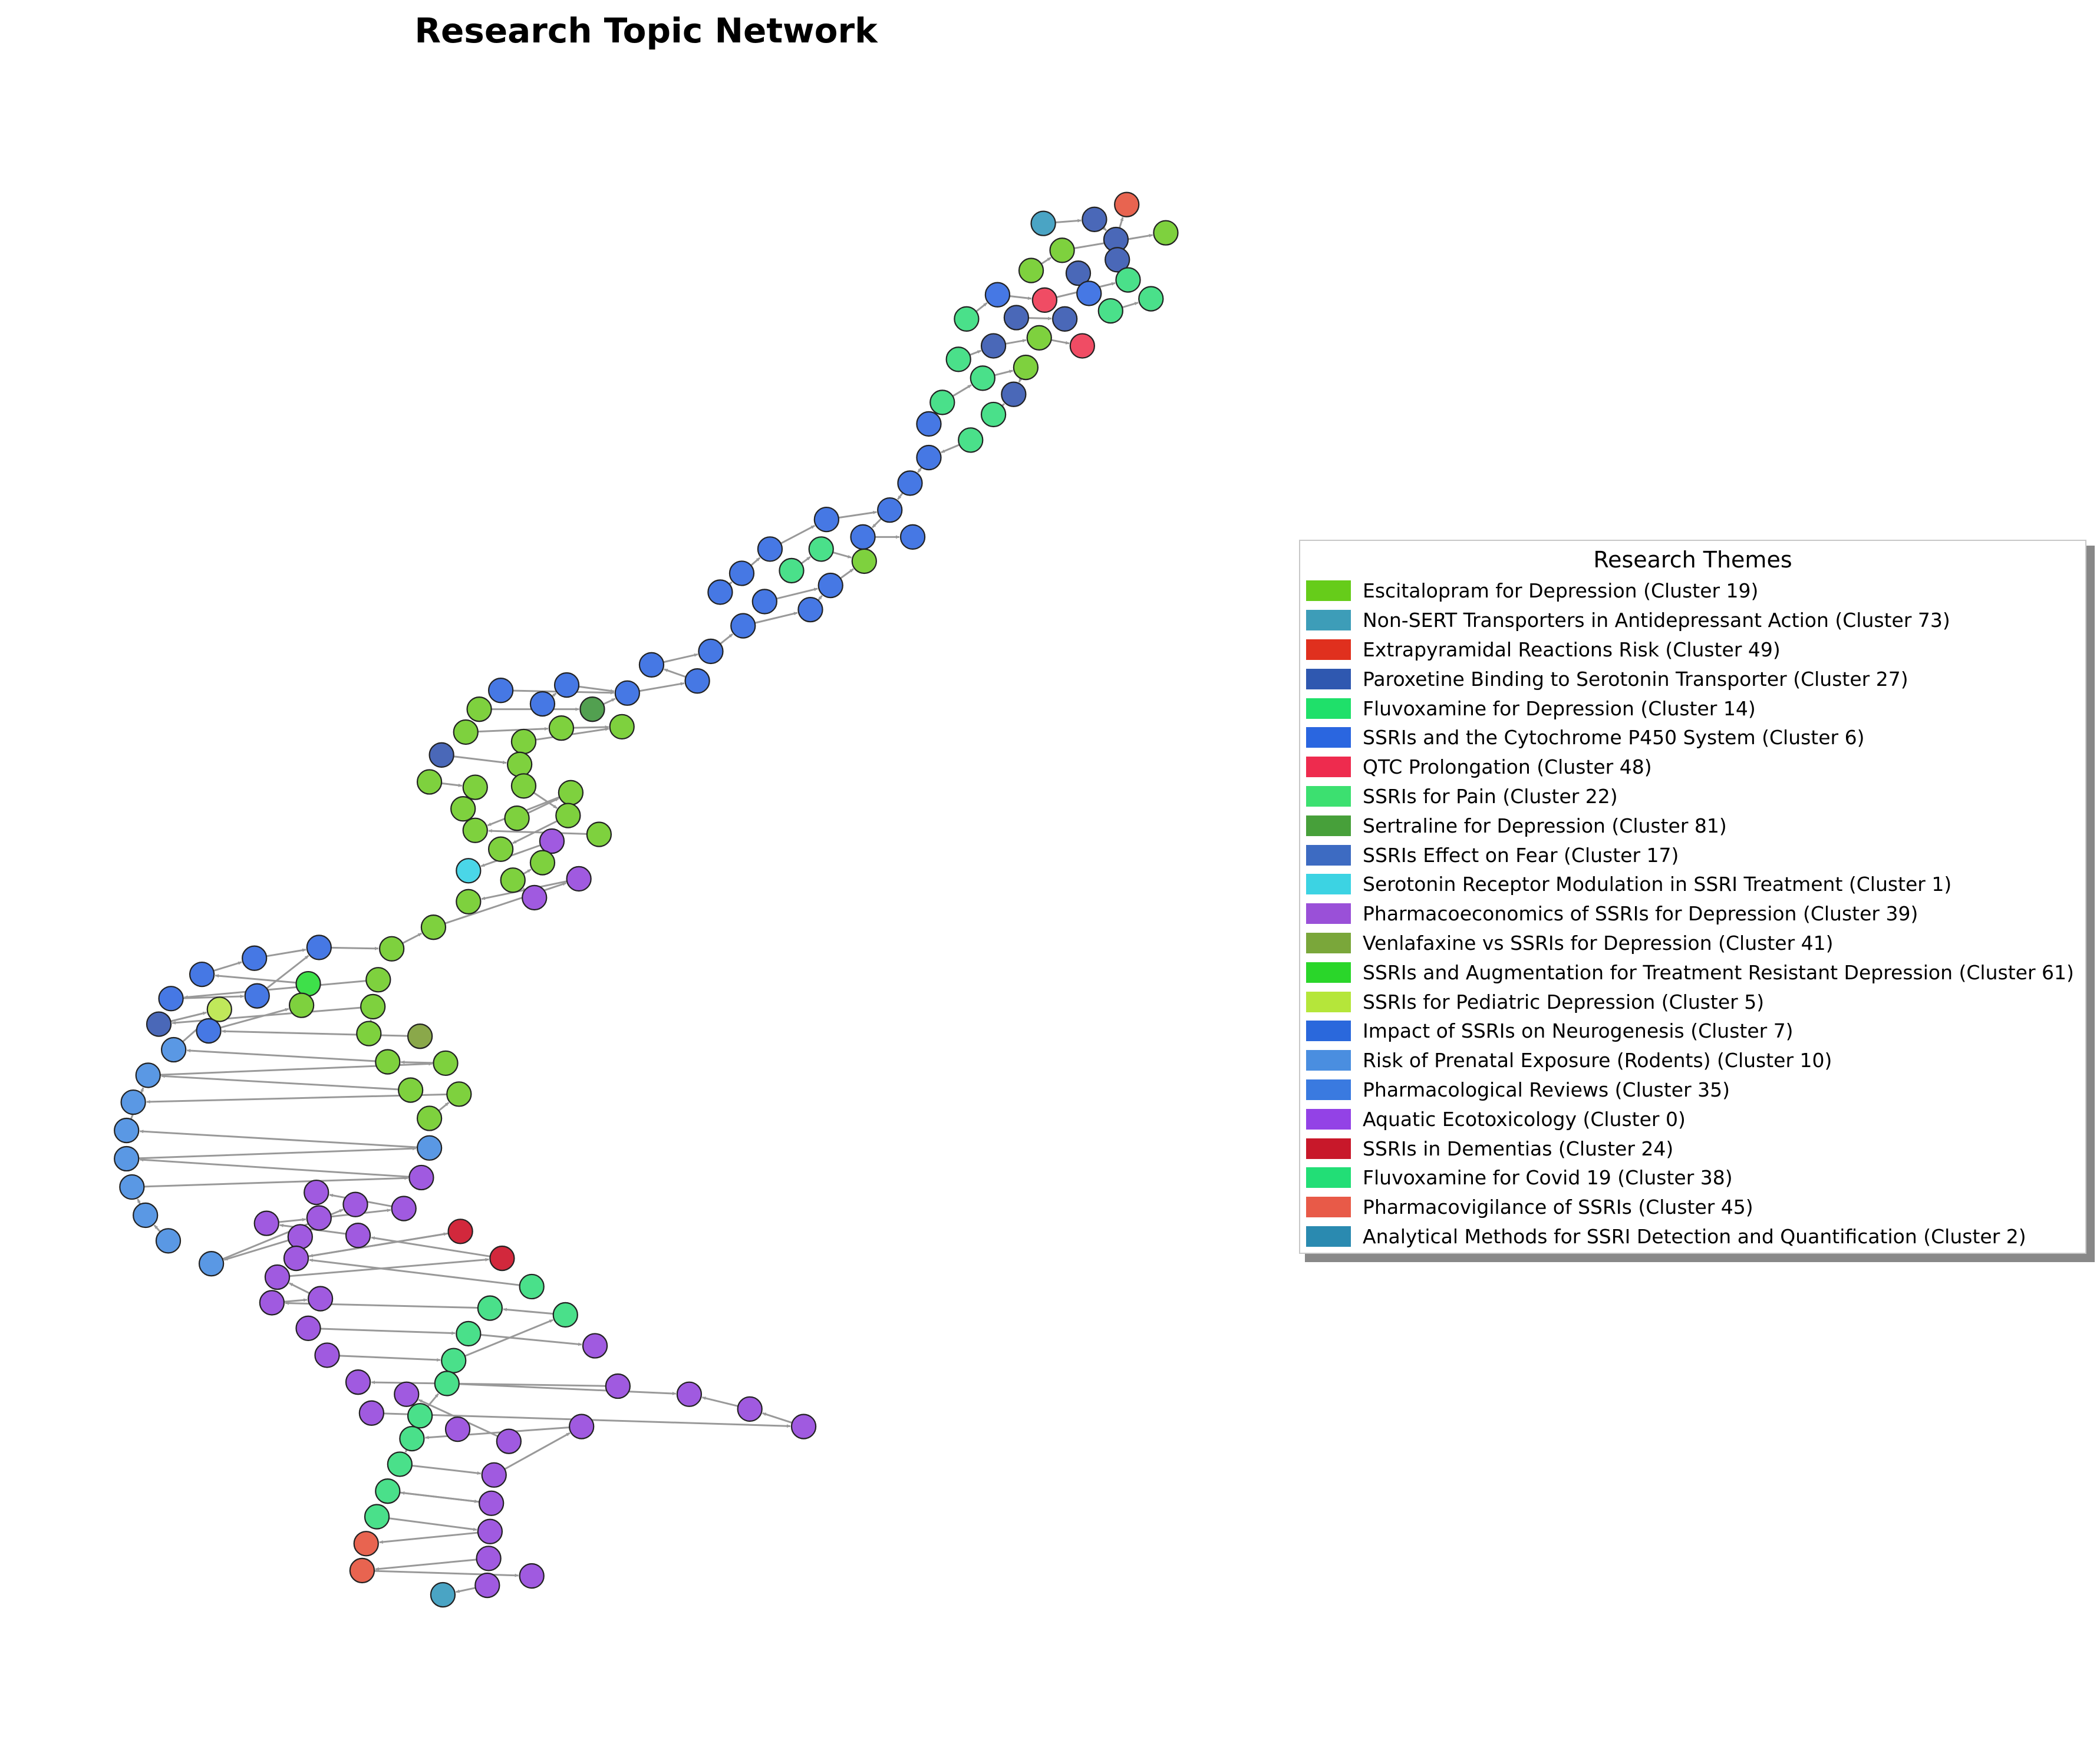 The height and width of the screenshot is (1750, 2100). I want to click on legend-label: Pharmacovigilance of SSRIs (Cluster 45), so click(1558, 1207).